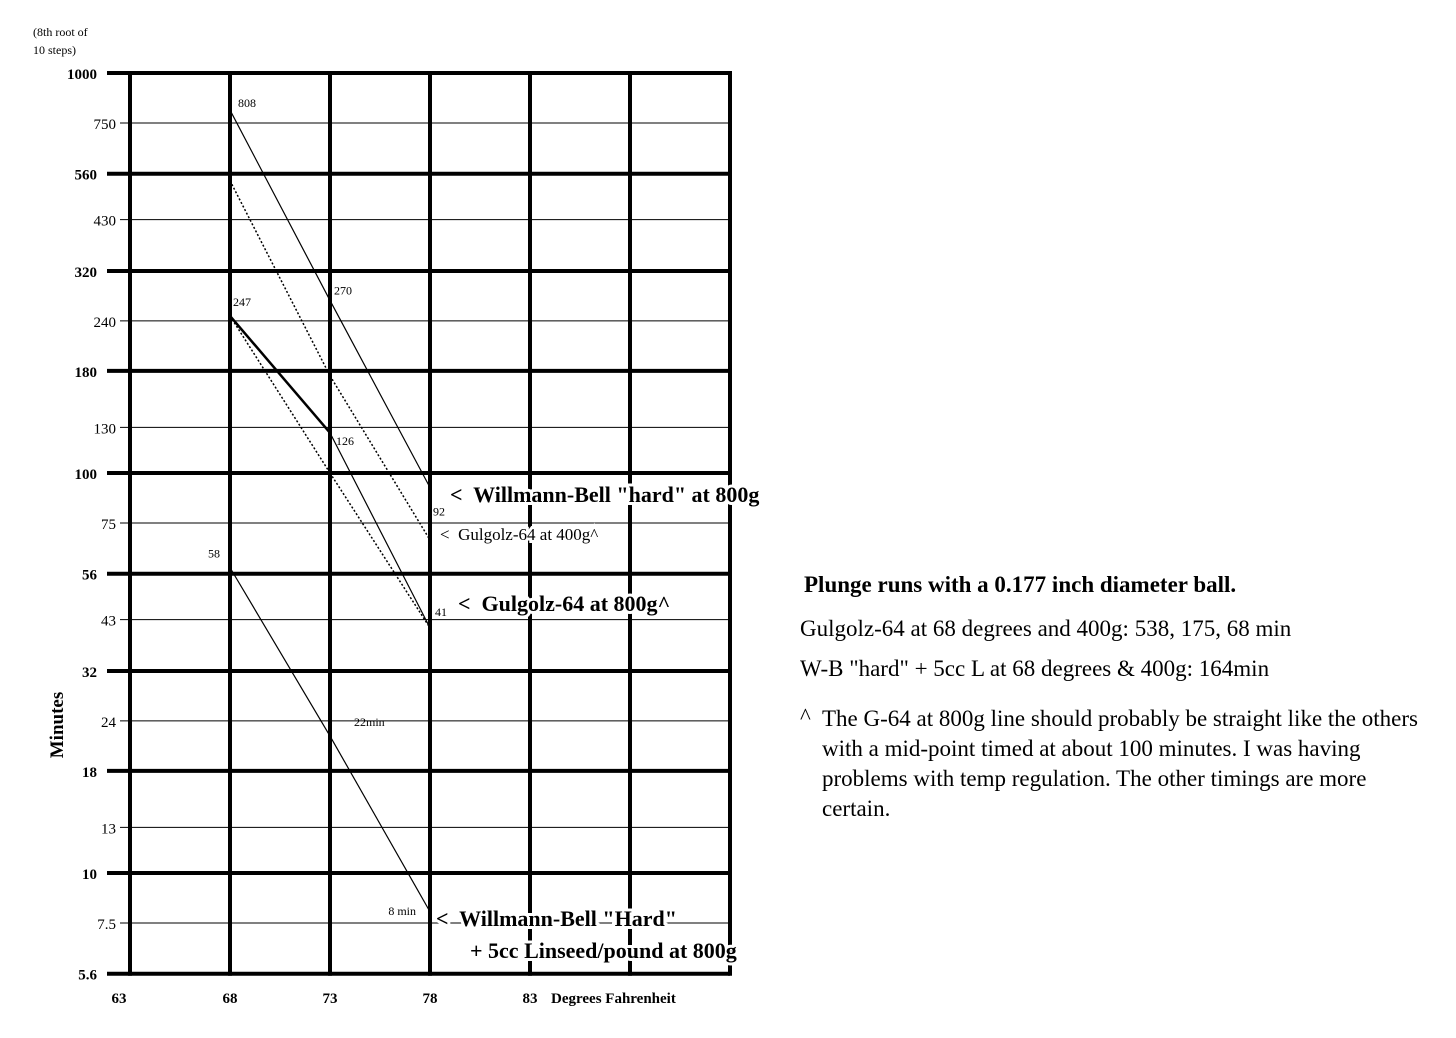  I want to click on data-label: 92, so click(439, 511).